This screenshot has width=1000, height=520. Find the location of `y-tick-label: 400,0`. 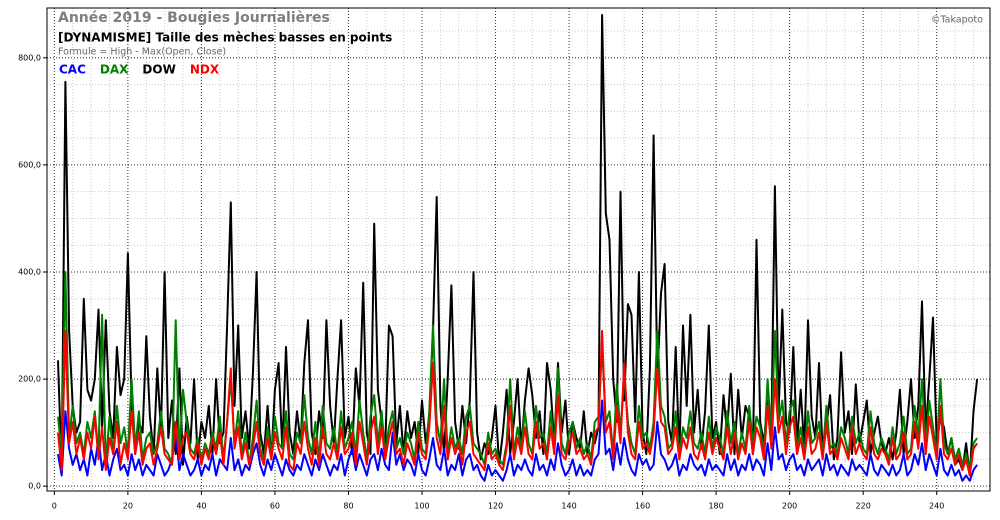

y-tick-label: 400,0 is located at coordinates (29, 271).